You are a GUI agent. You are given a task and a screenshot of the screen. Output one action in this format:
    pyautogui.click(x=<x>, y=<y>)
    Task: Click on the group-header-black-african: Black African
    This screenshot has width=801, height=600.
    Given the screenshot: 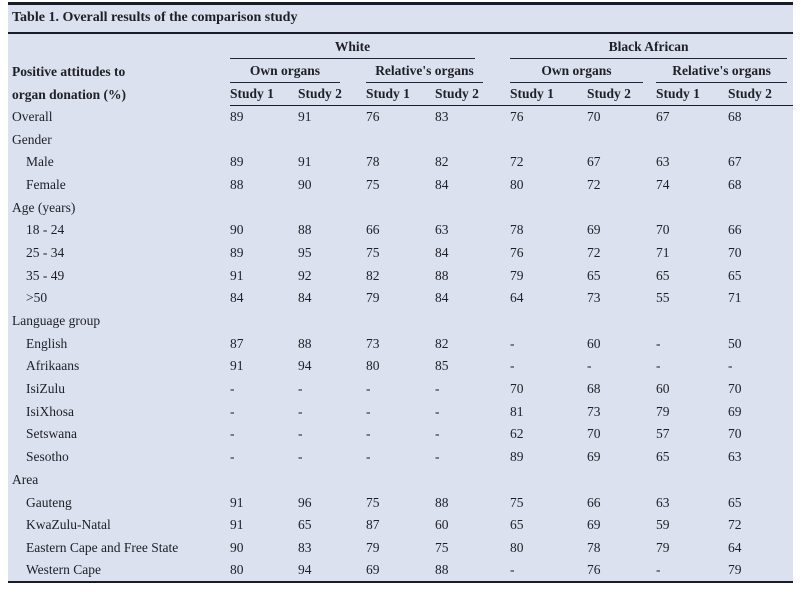 What is the action you would take?
    pyautogui.click(x=651, y=46)
    